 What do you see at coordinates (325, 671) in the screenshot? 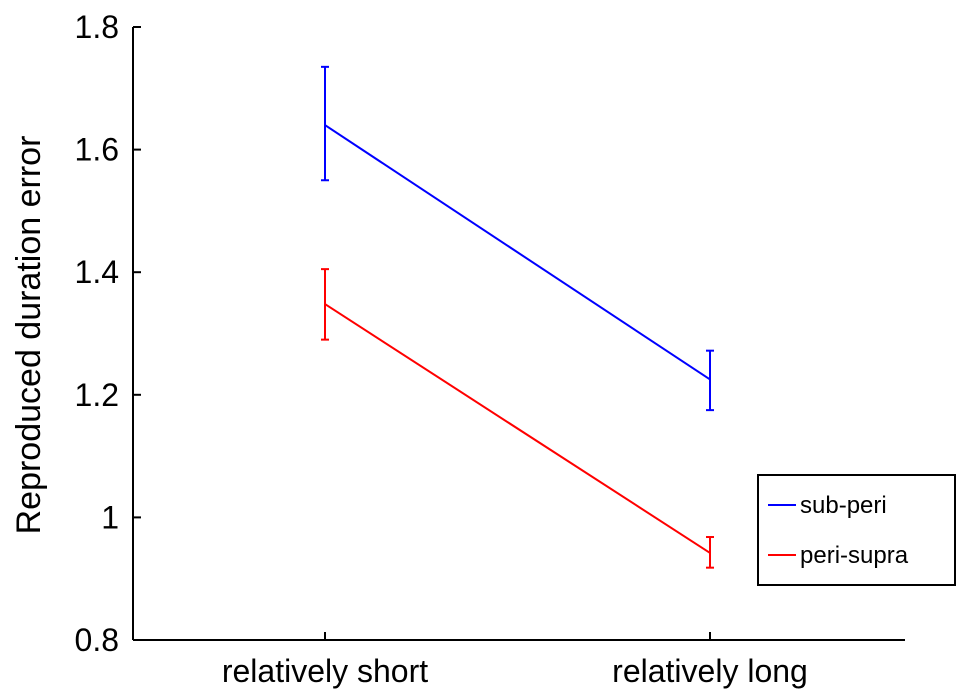
I see `x-tick-label: relatively short` at bounding box center [325, 671].